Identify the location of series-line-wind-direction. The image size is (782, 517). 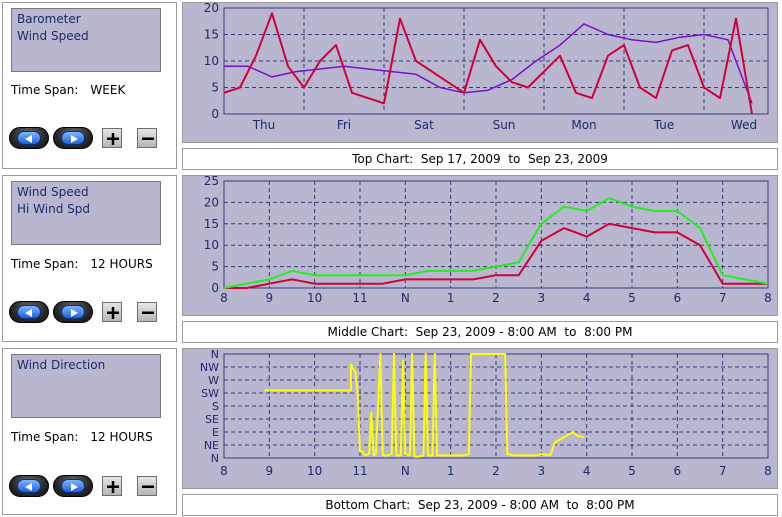
(424, 405).